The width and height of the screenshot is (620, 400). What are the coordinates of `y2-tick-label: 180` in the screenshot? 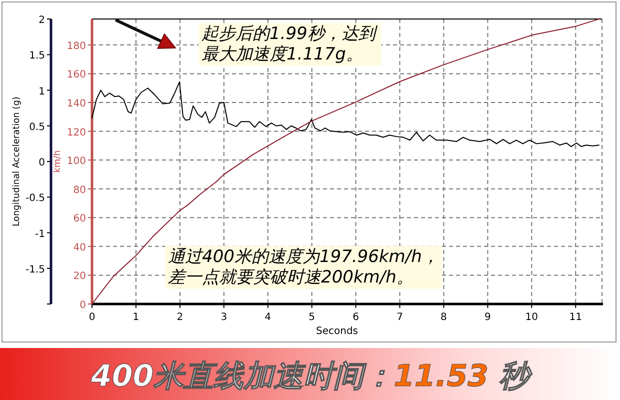 It's located at (76, 46).